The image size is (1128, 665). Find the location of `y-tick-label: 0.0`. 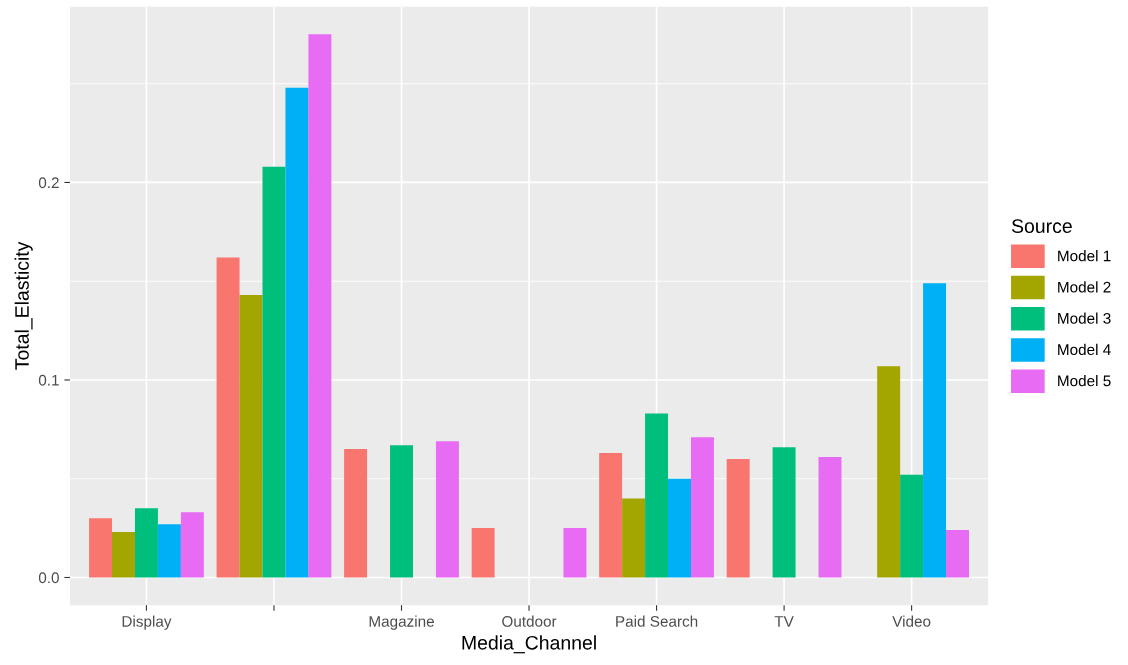

y-tick-label: 0.0 is located at coordinates (48, 578).